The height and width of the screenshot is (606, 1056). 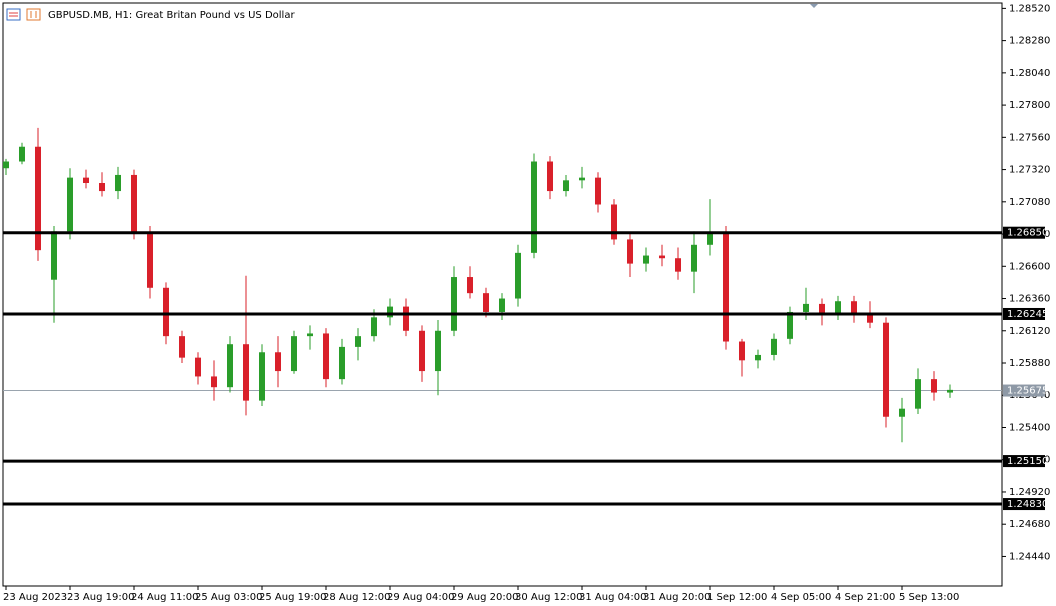 What do you see at coordinates (228, 597) in the screenshot?
I see `x-tick-label: 25 Aug 03:00` at bounding box center [228, 597].